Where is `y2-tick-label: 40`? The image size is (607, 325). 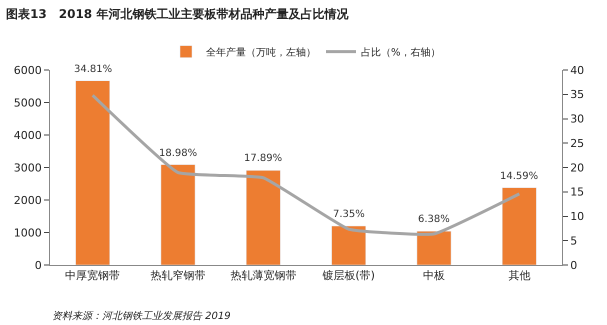
y2-tick-label: 40 is located at coordinates (577, 70).